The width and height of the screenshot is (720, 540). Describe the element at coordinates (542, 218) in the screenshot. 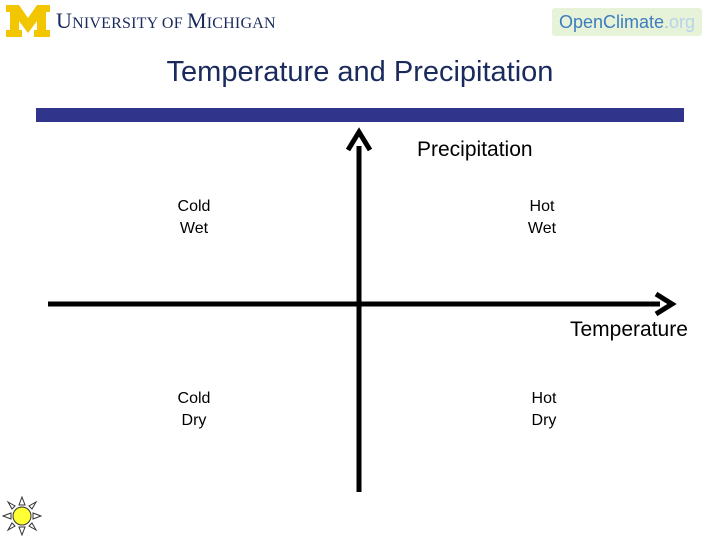

I see `quadrant-hot-wet: Hot Wet` at that location.